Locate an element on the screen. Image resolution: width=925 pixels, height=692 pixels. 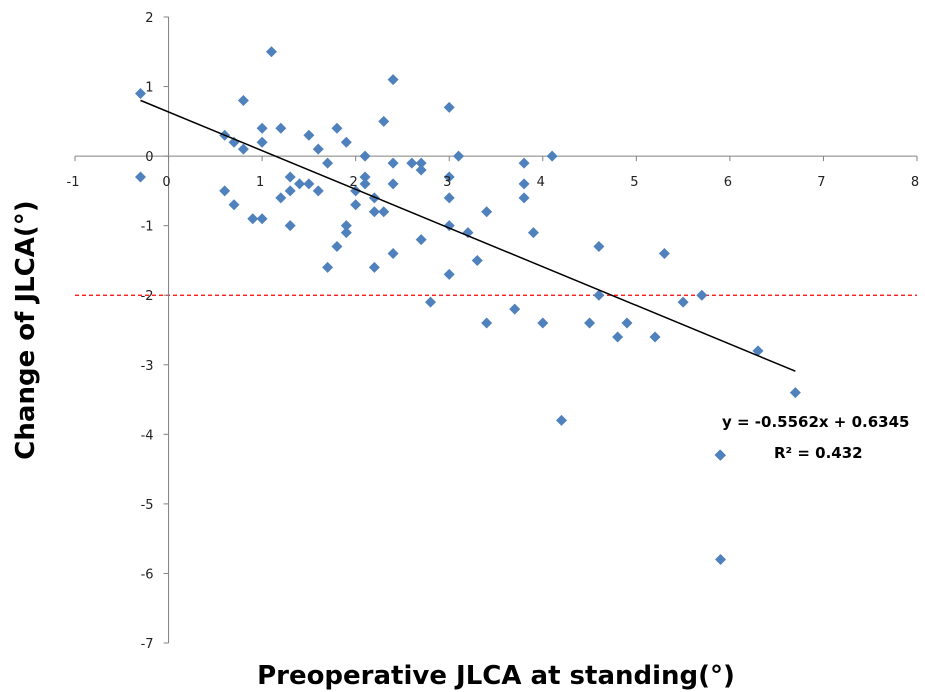
x-tick-label: 3 is located at coordinates (447, 182).